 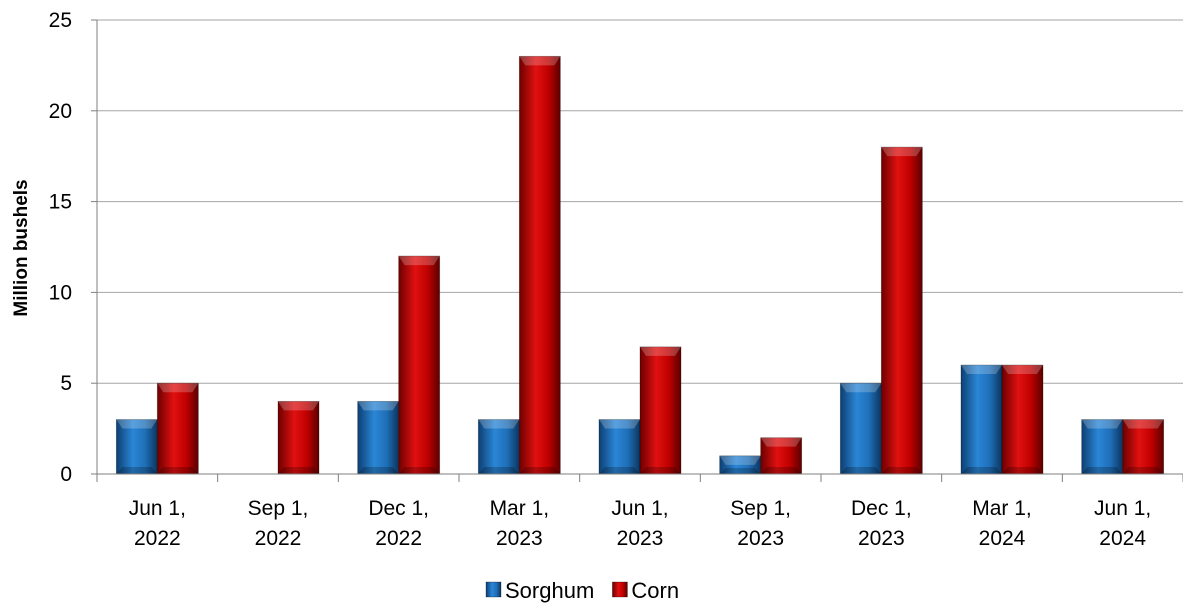 I want to click on y-tick-label: 20, so click(x=60, y=111).